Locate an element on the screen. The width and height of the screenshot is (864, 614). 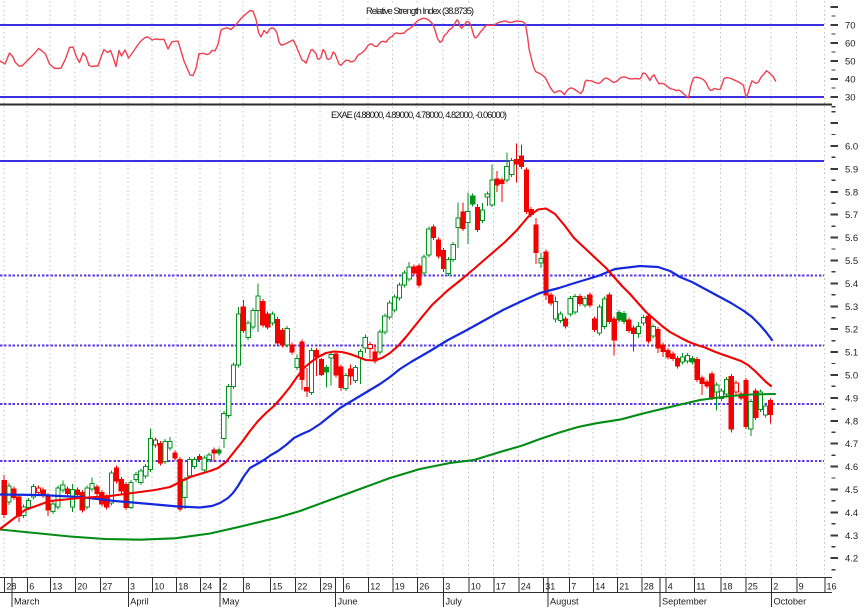
svg-text: 4 is located at coordinates (670, 586).